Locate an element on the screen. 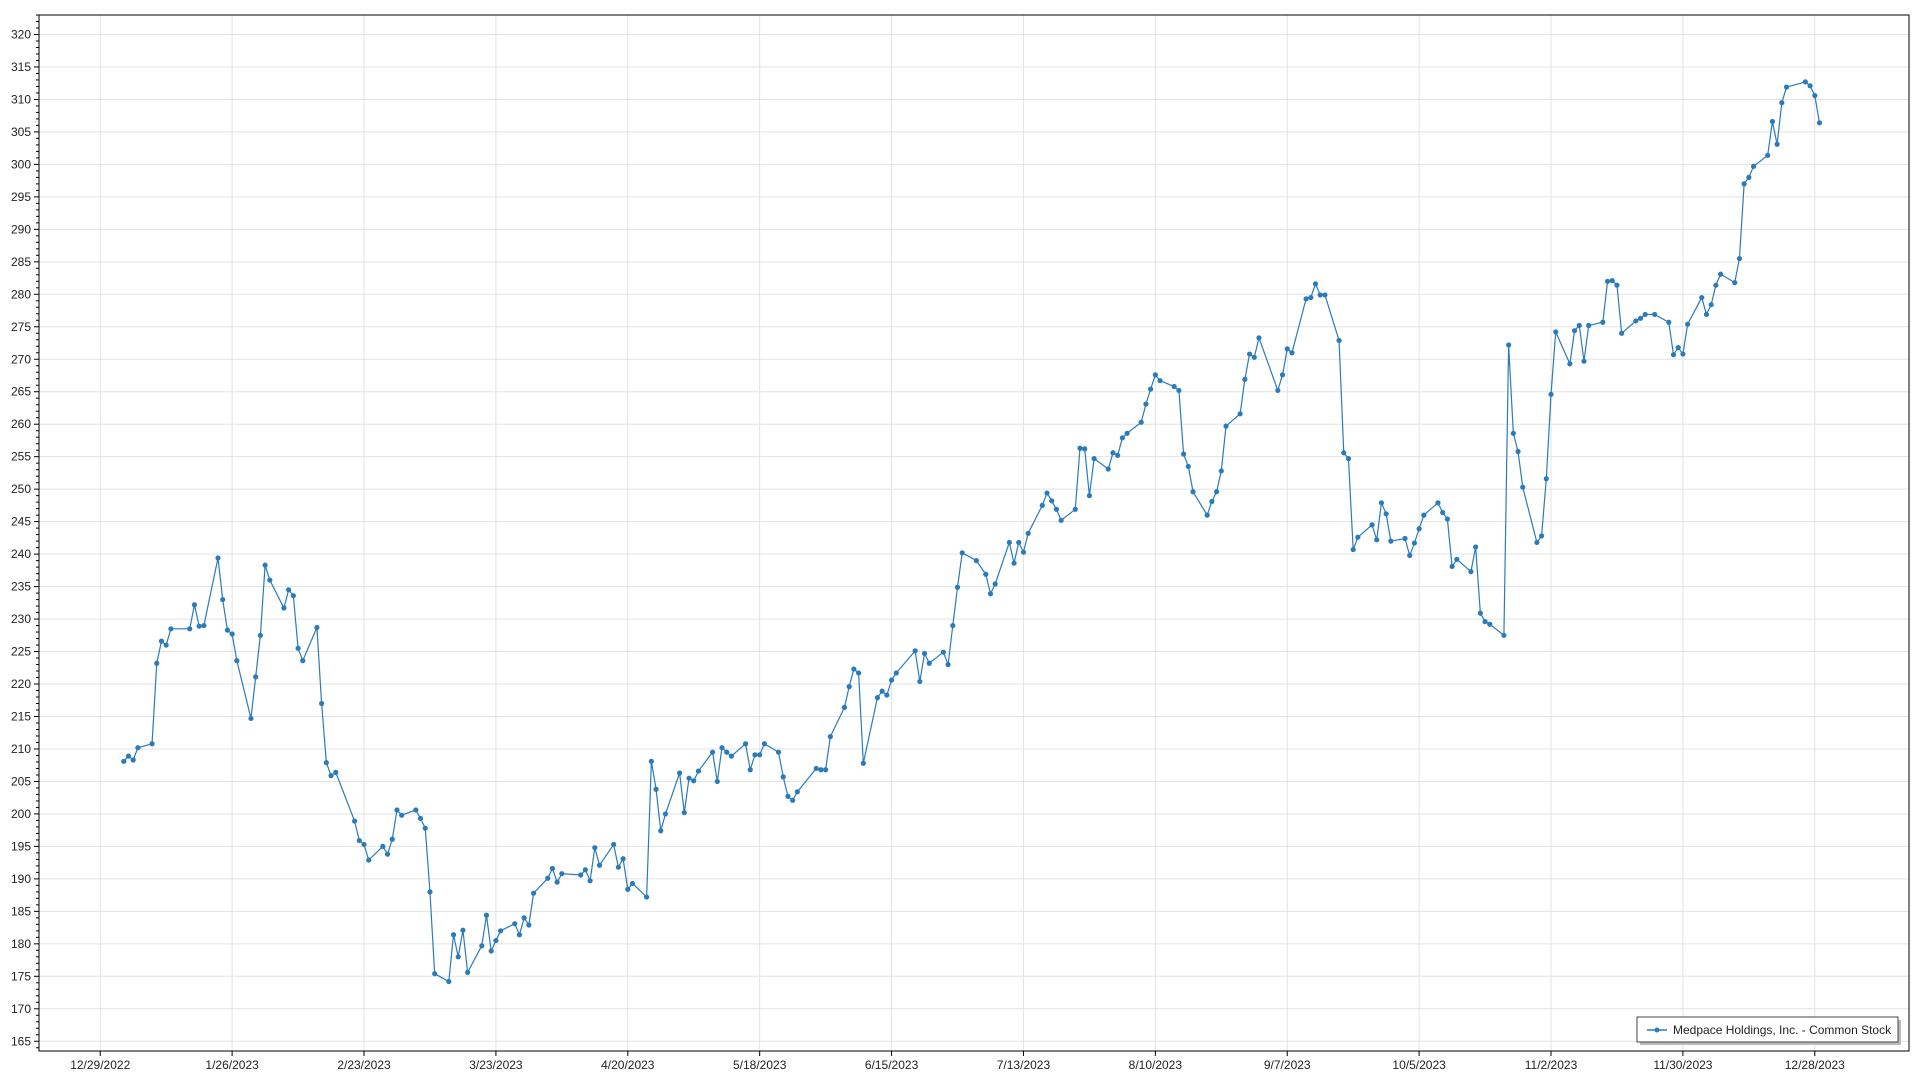 This screenshot has width=1920, height=1080. x-tick-label: 3/23/2023 is located at coordinates (496, 1065).